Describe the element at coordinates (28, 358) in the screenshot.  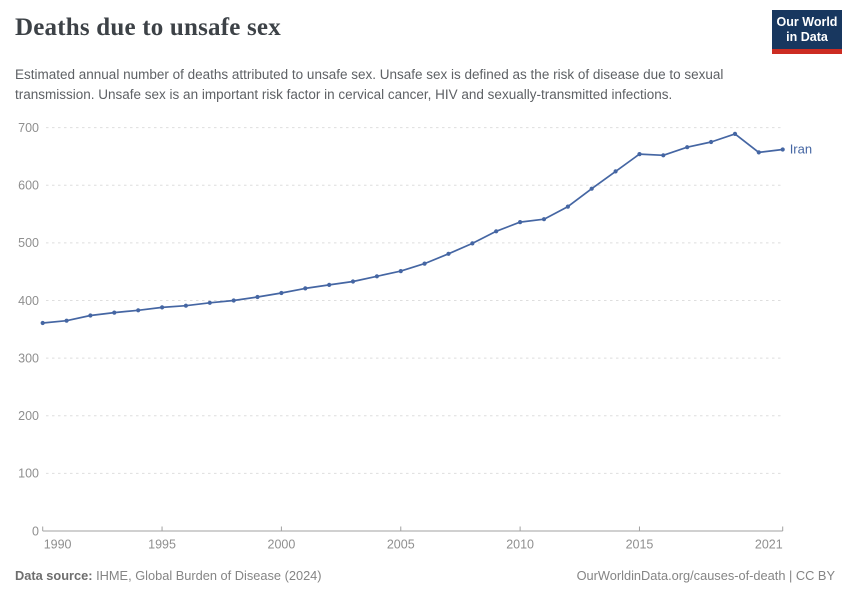
I see `y-tick-label: 300` at that location.